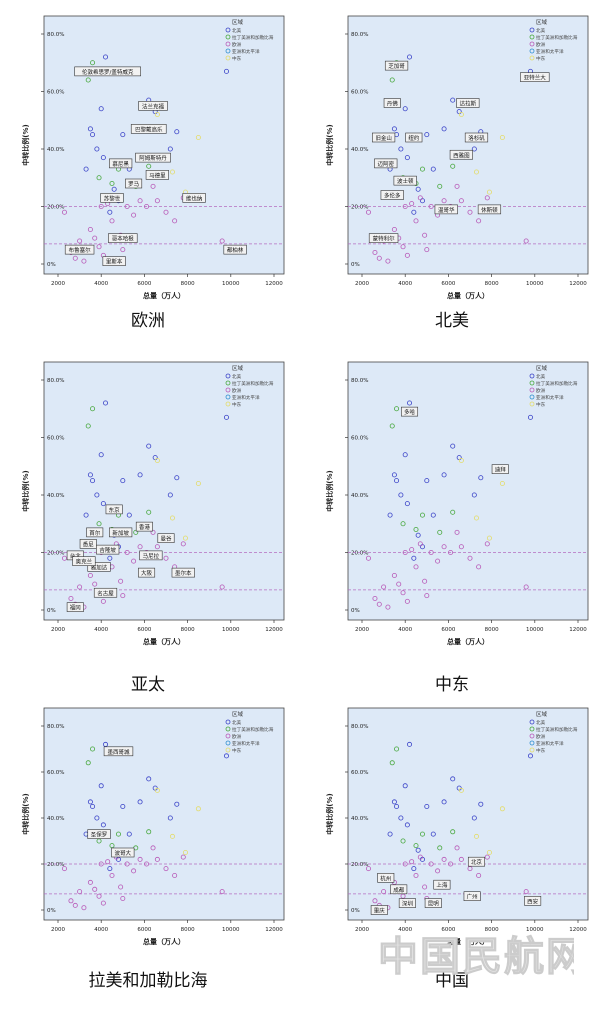 This screenshot has height=1020, width=600. What do you see at coordinates (492, 284) in the screenshot?
I see `x-tick-label: 8000` at bounding box center [492, 284].